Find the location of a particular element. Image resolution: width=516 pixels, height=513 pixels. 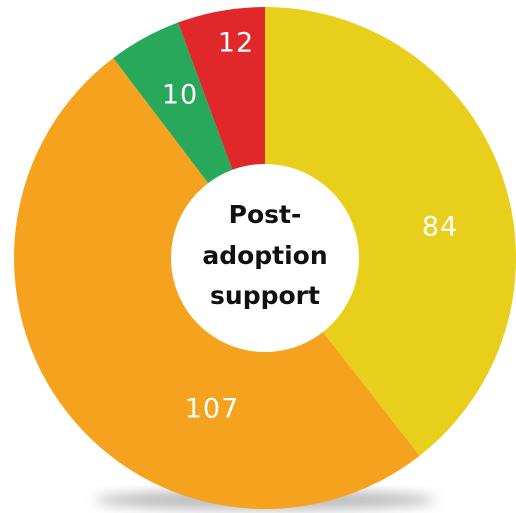

center-title: adoption is located at coordinates (264, 255).